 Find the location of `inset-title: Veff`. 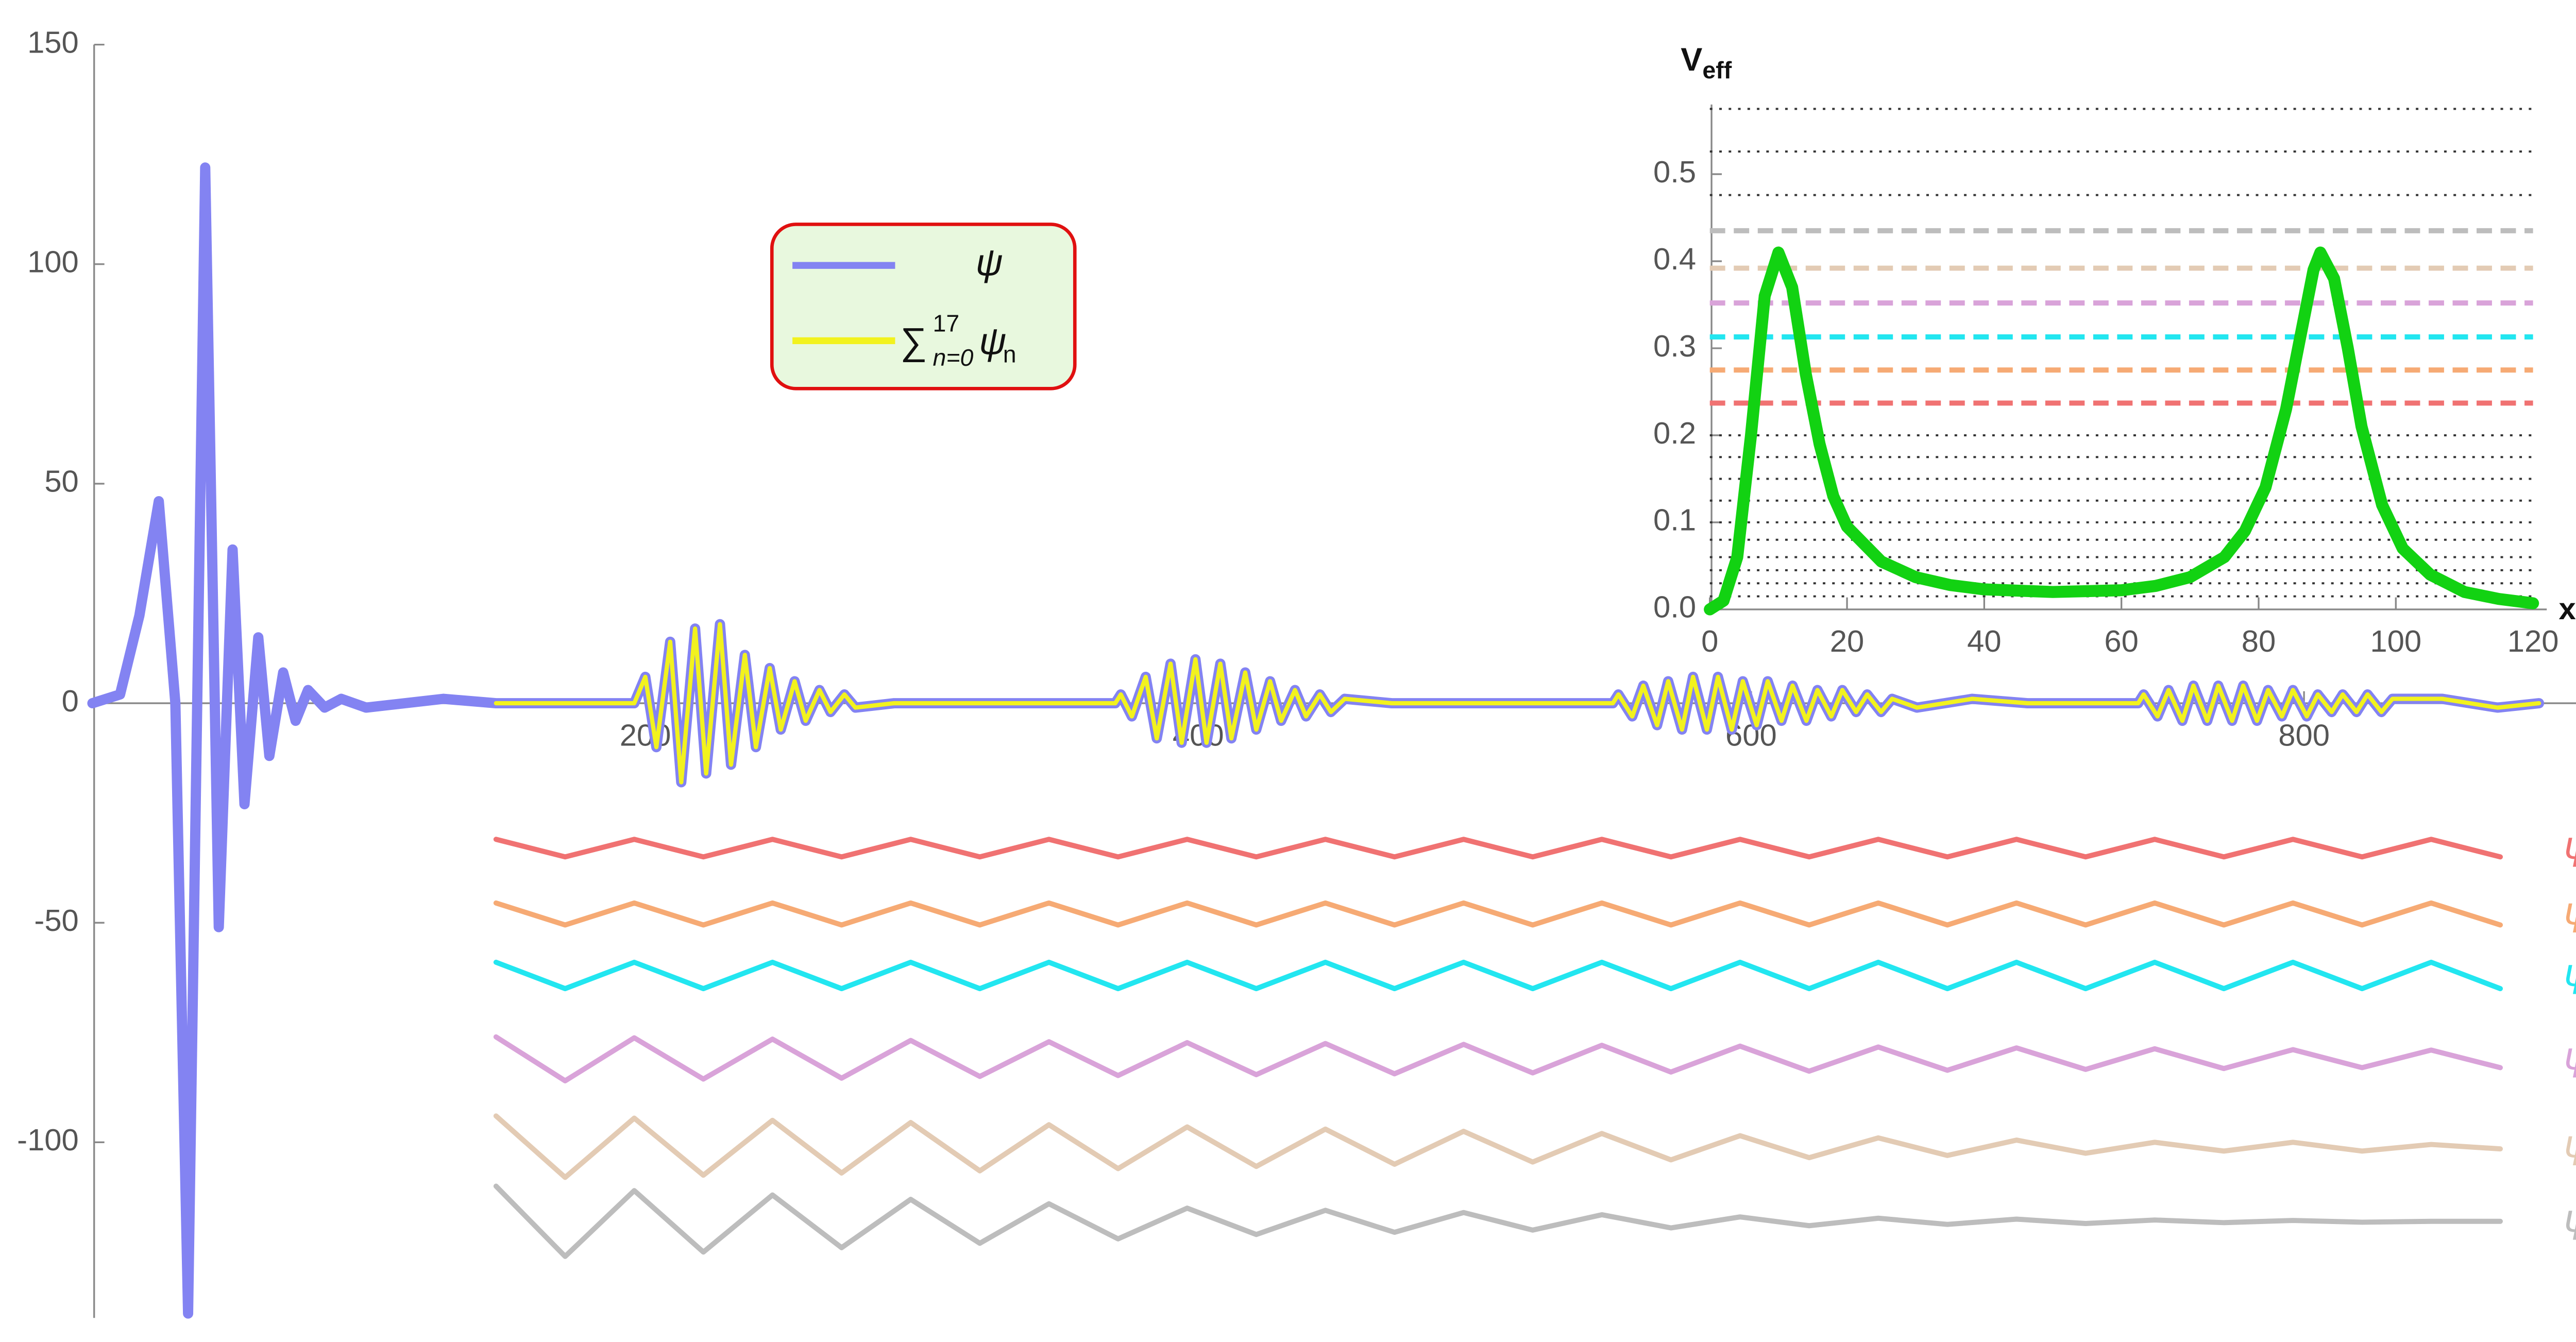

inset-title: Veff is located at coordinates (1707, 63).